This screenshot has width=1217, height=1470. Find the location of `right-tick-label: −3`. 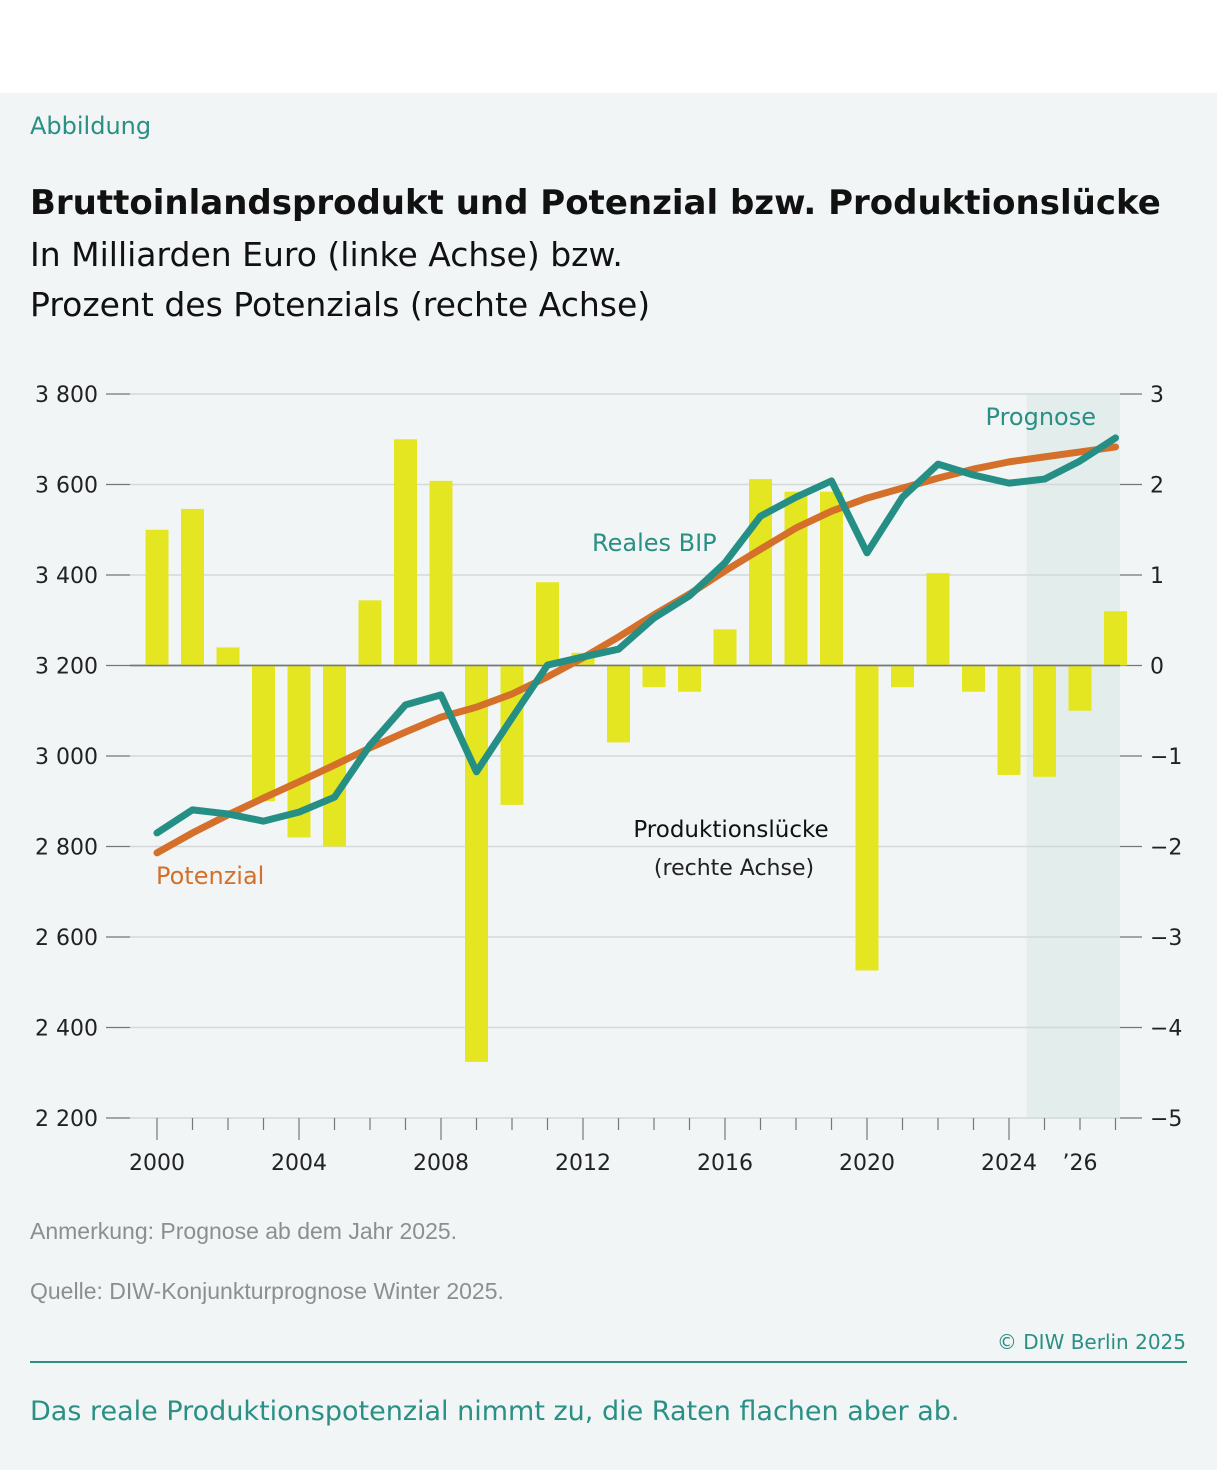

right-tick-label: −3 is located at coordinates (1166, 938).